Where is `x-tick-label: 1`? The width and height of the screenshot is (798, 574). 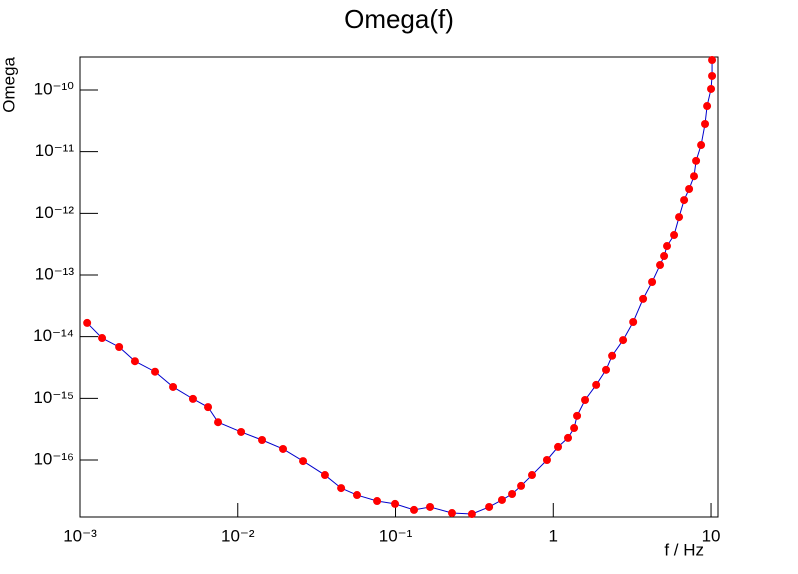
x-tick-label: 1 is located at coordinates (553, 535).